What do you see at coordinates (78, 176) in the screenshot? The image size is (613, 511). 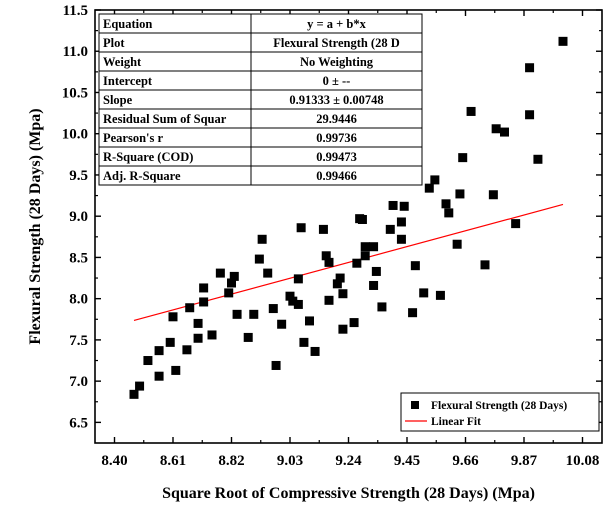 I see `y-tick-label: 9.5` at bounding box center [78, 176].